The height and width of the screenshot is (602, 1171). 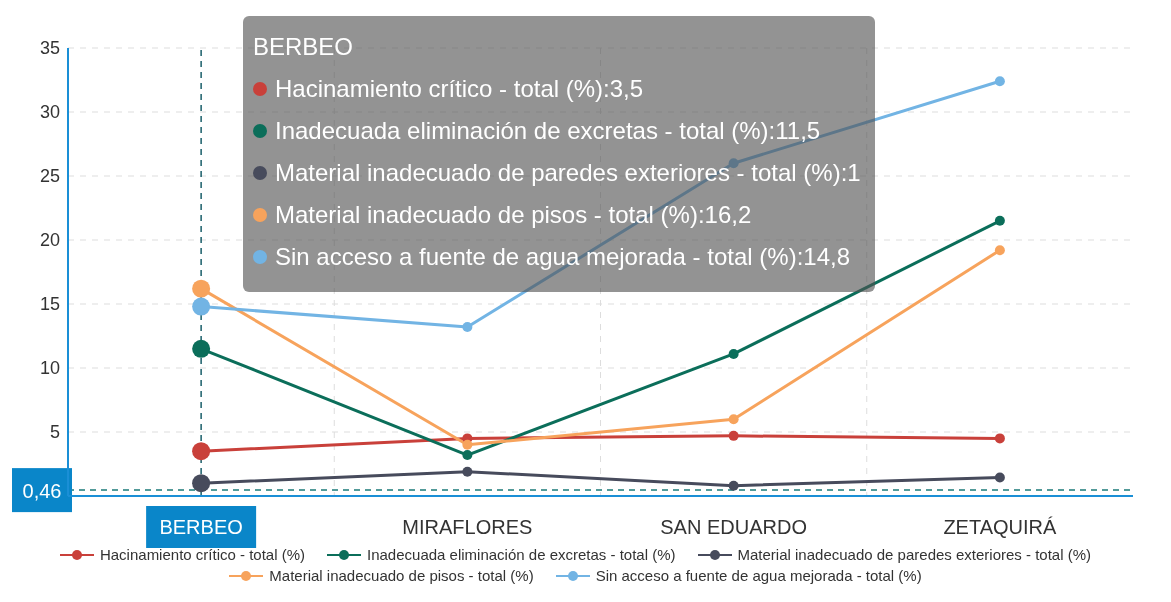 I want to click on annotation: Material inadecuado de paredes exteriores - total (%):1, so click(x=568, y=173).